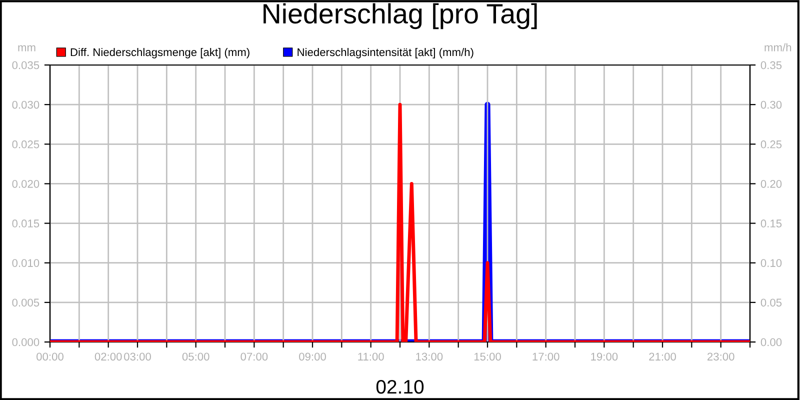 The height and width of the screenshot is (400, 800). What do you see at coordinates (487, 356) in the screenshot?
I see `x-tick-label: 15:00` at bounding box center [487, 356].